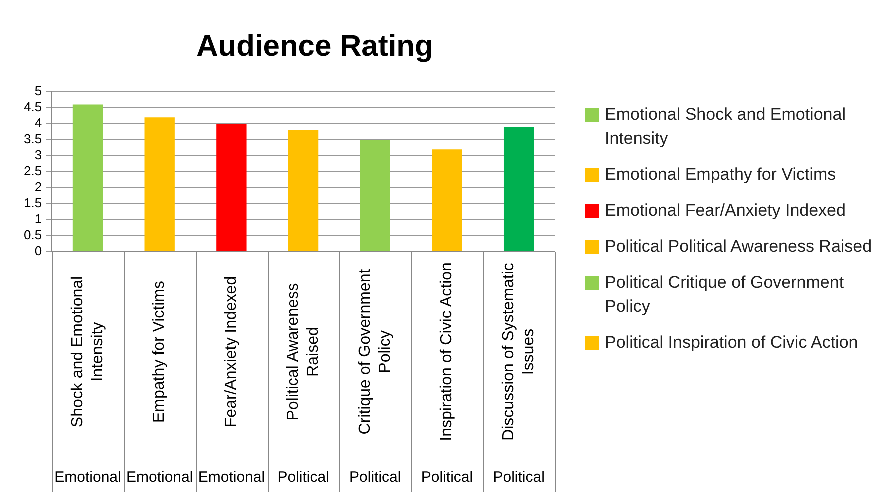 The width and height of the screenshot is (878, 497). Describe the element at coordinates (738, 247) in the screenshot. I see `legend-label: Political Political Awareness Raised` at that location.